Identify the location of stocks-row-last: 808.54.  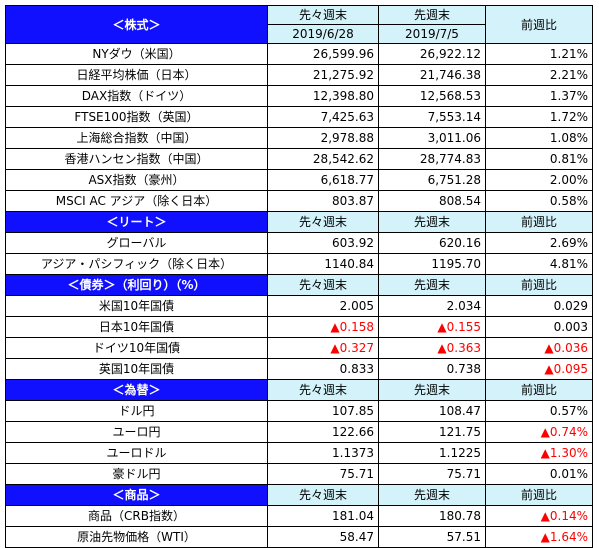
(432, 201).